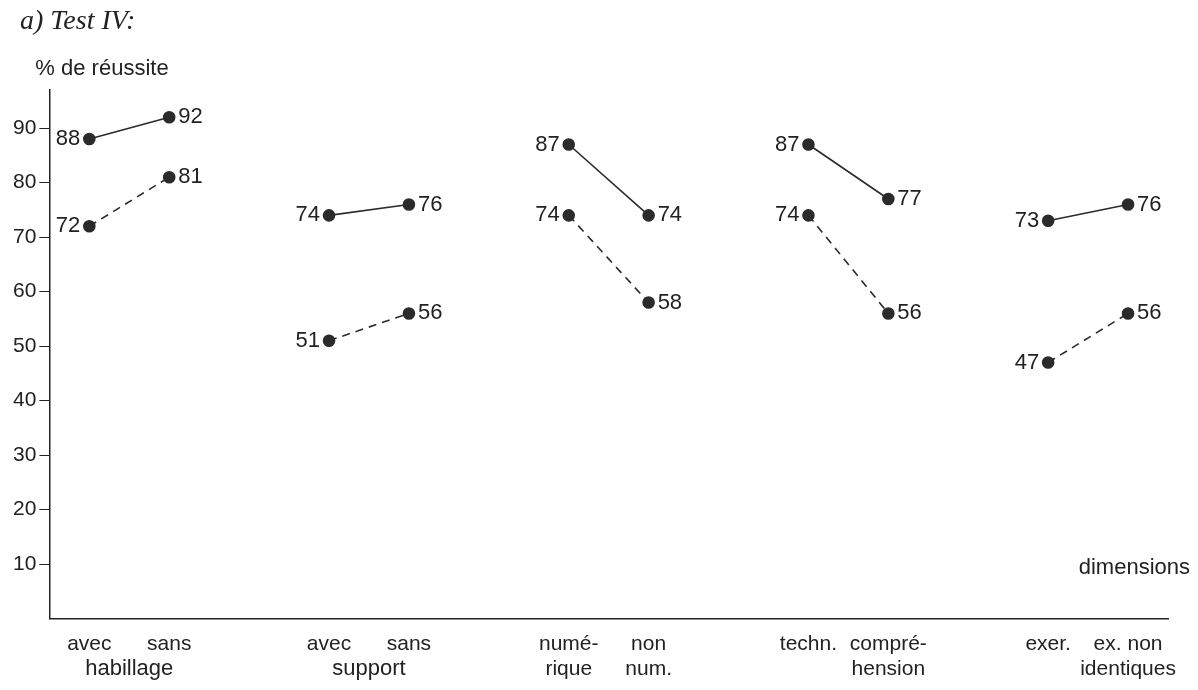 The width and height of the screenshot is (1198, 690). Describe the element at coordinates (102, 68) in the screenshot. I see `y-axis-title: % de réussite` at that location.